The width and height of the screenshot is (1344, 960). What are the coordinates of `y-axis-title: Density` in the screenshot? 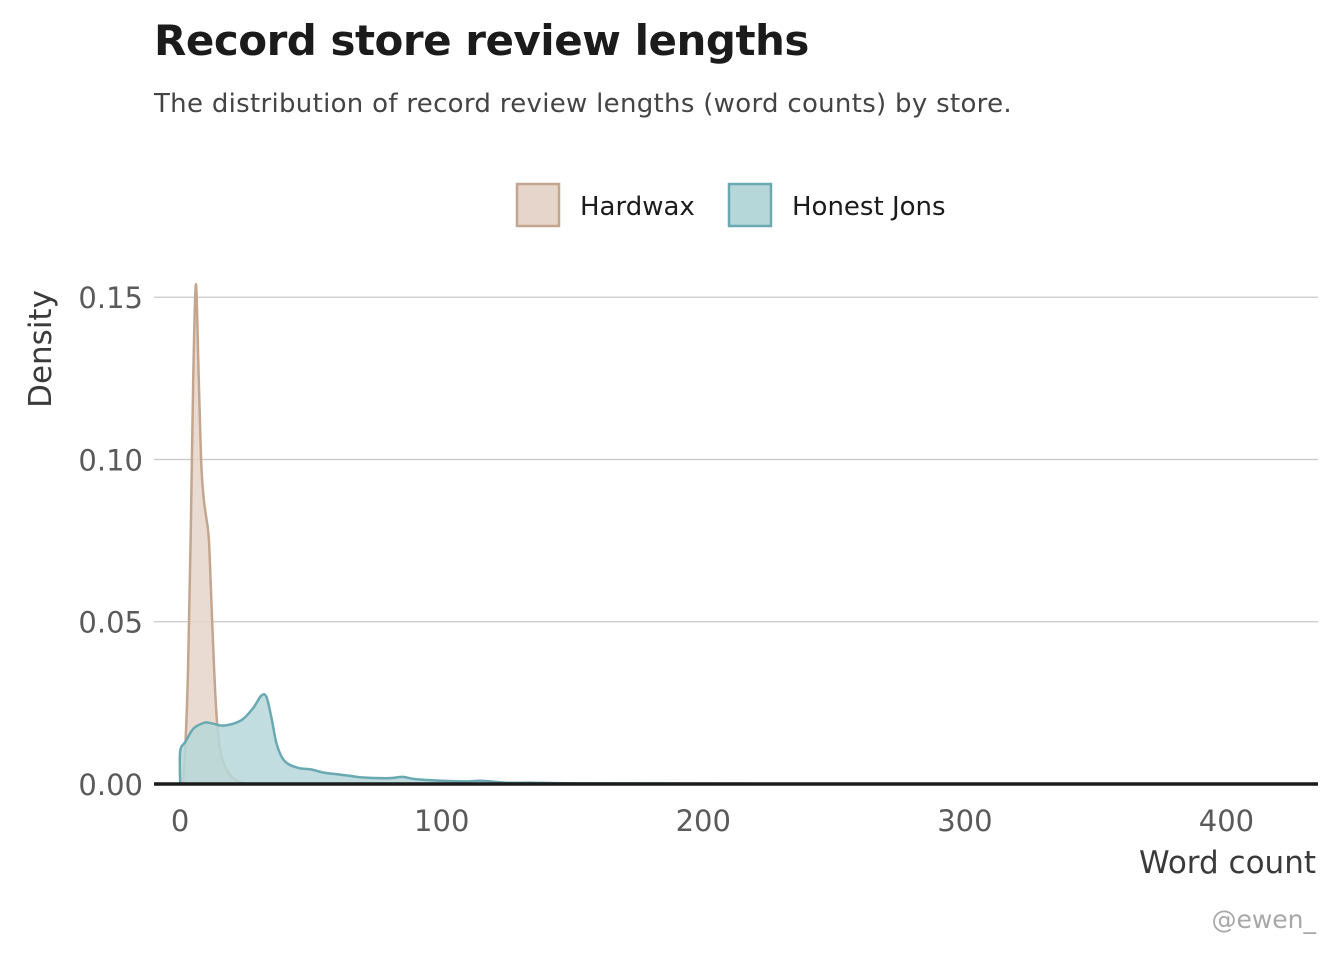 It's located at (41, 349).